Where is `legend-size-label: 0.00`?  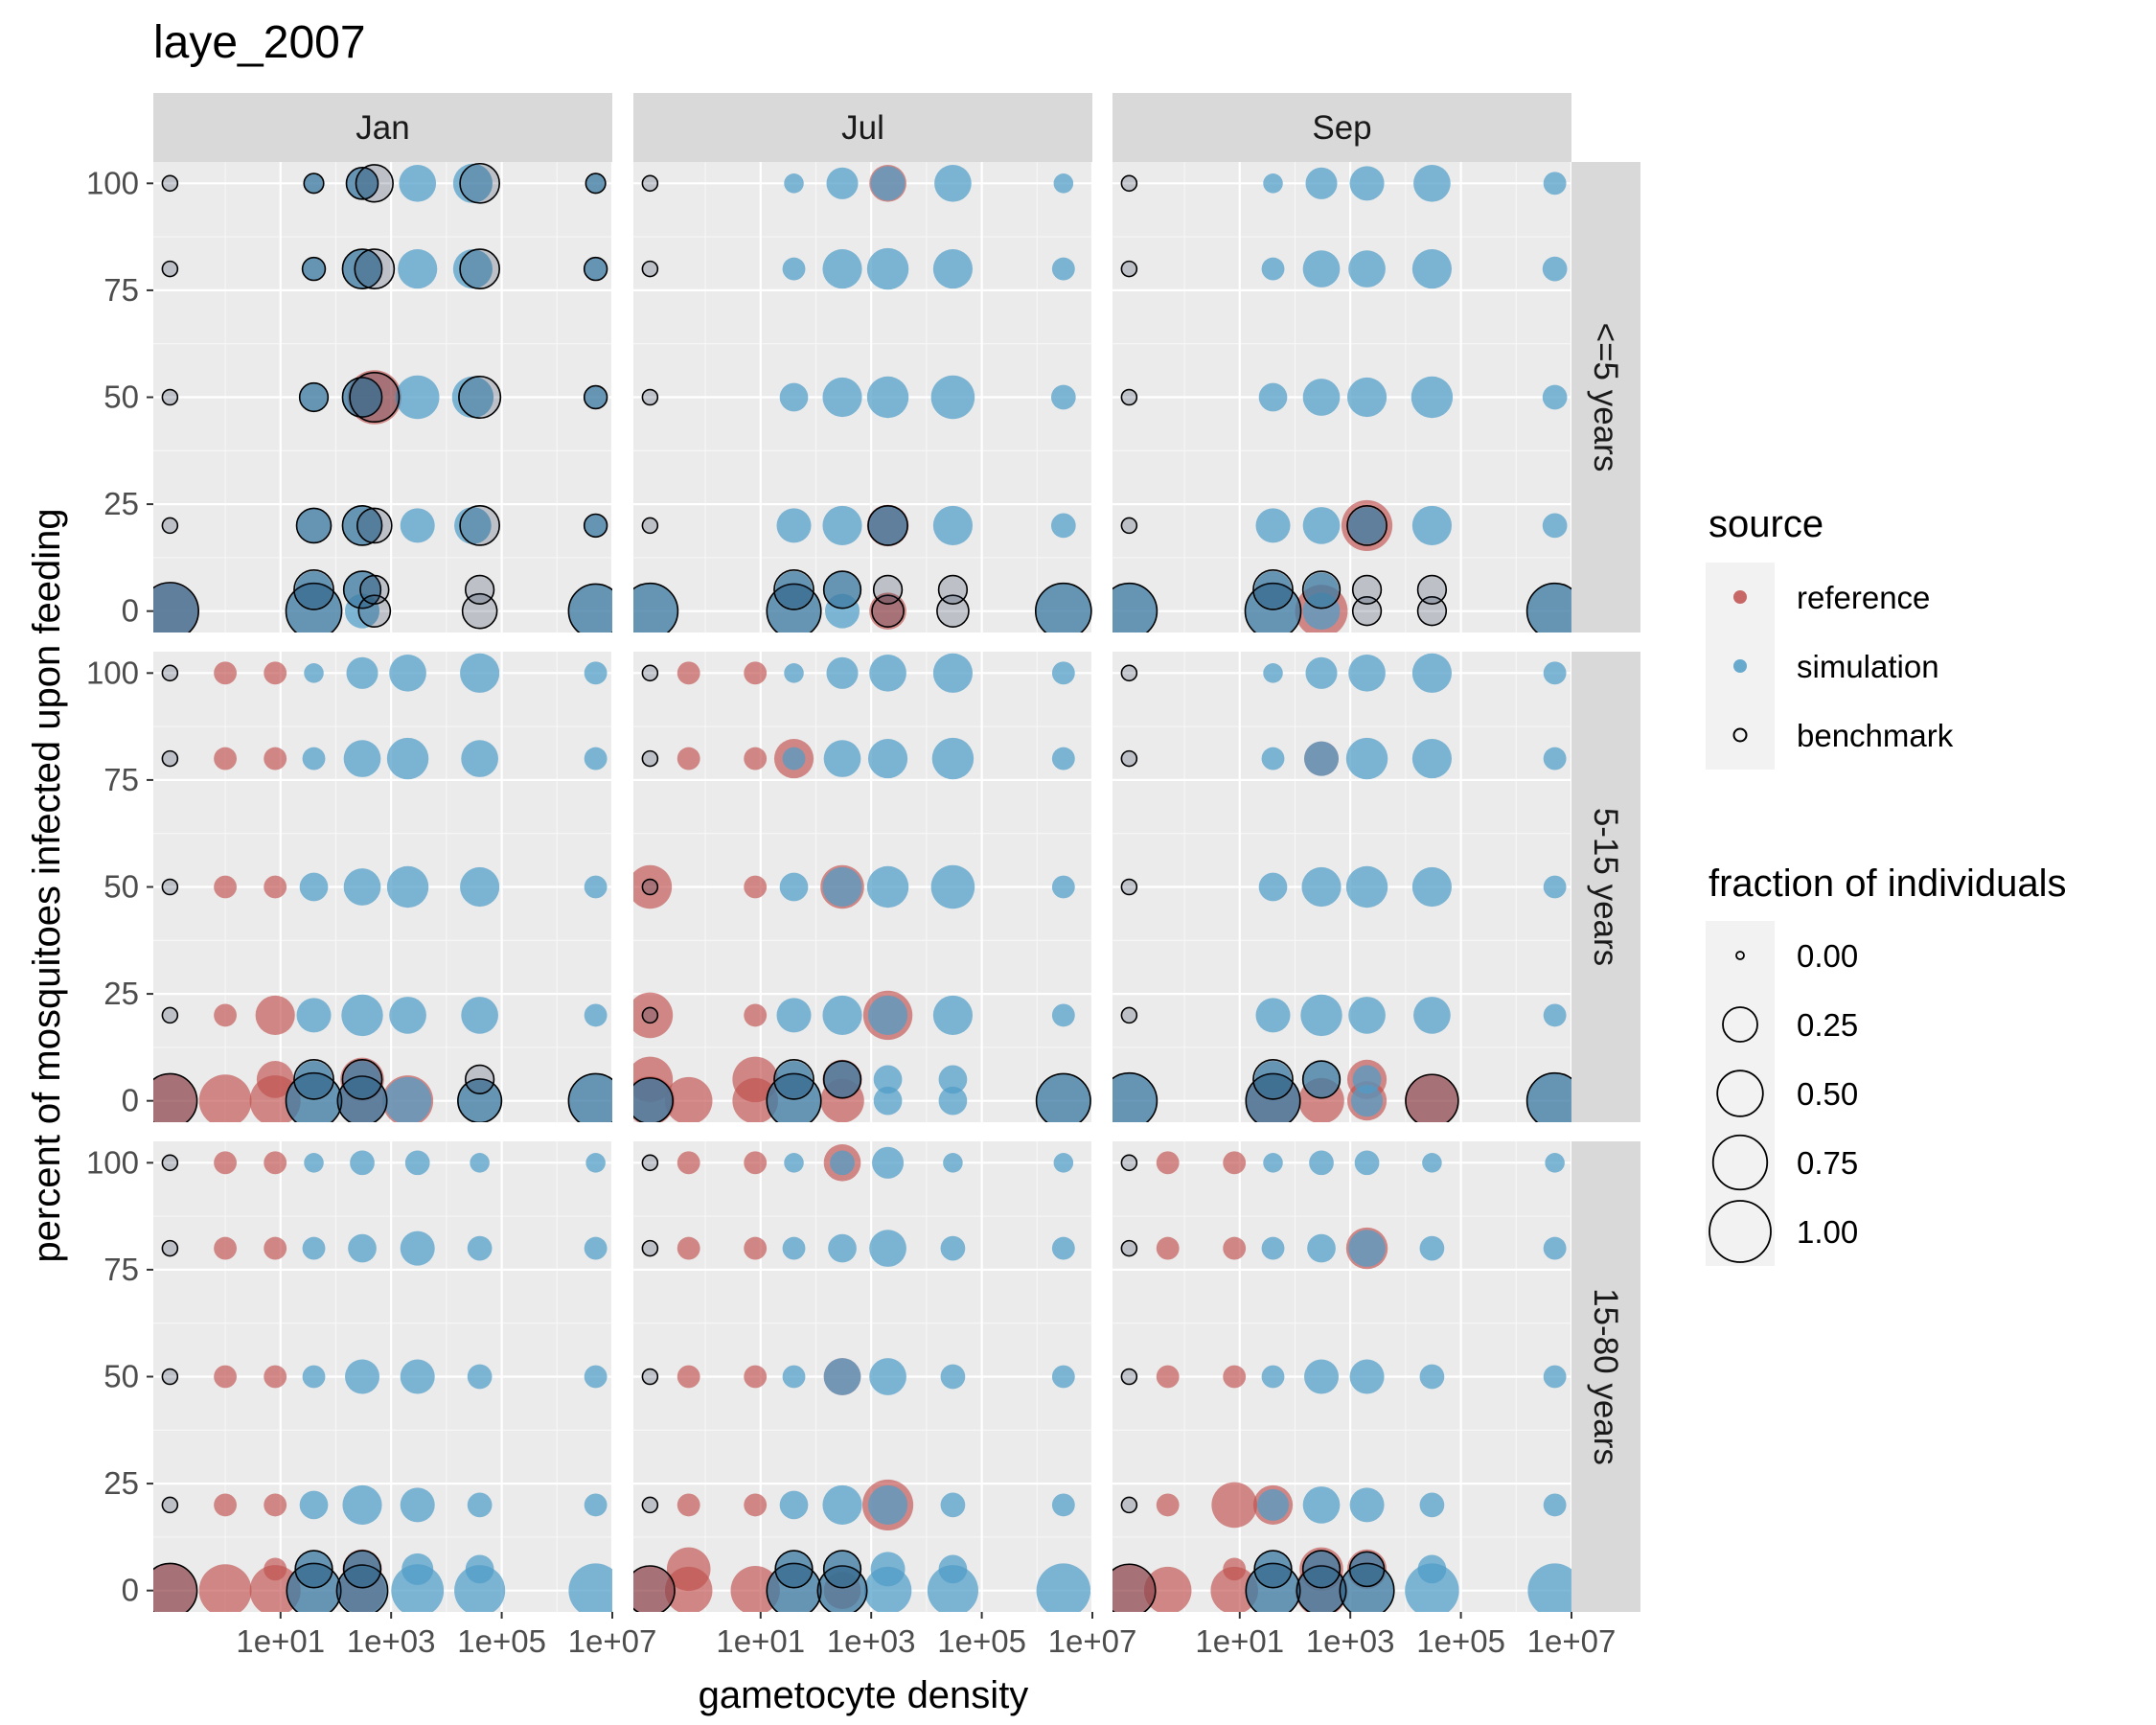 legend-size-label: 0.00 is located at coordinates (1828, 956).